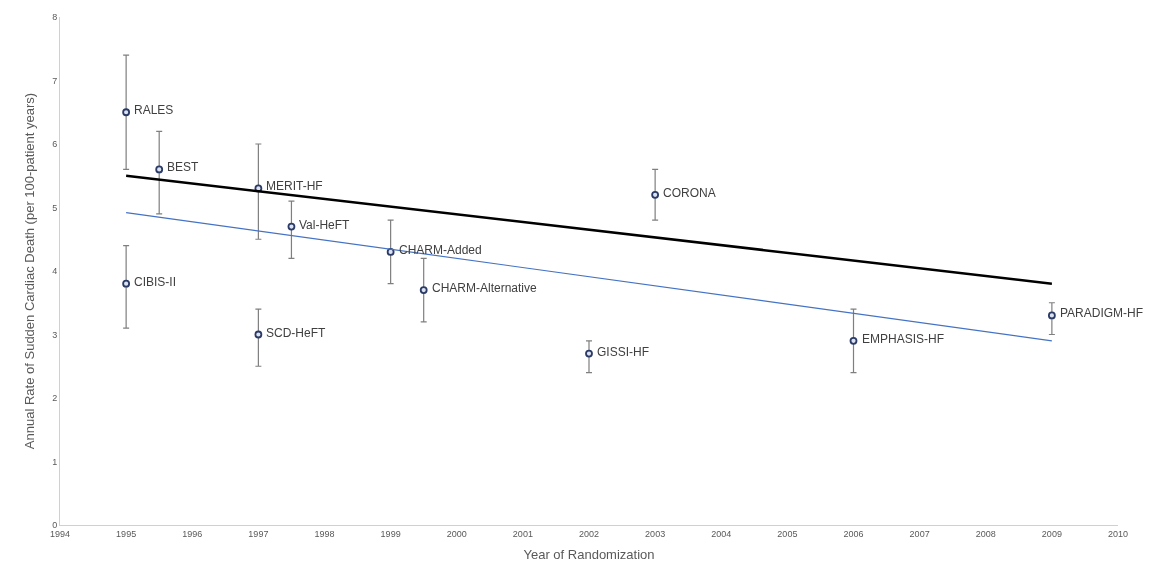 The image size is (1158, 580). I want to click on annotation: SCD-HeFT, so click(296, 333).